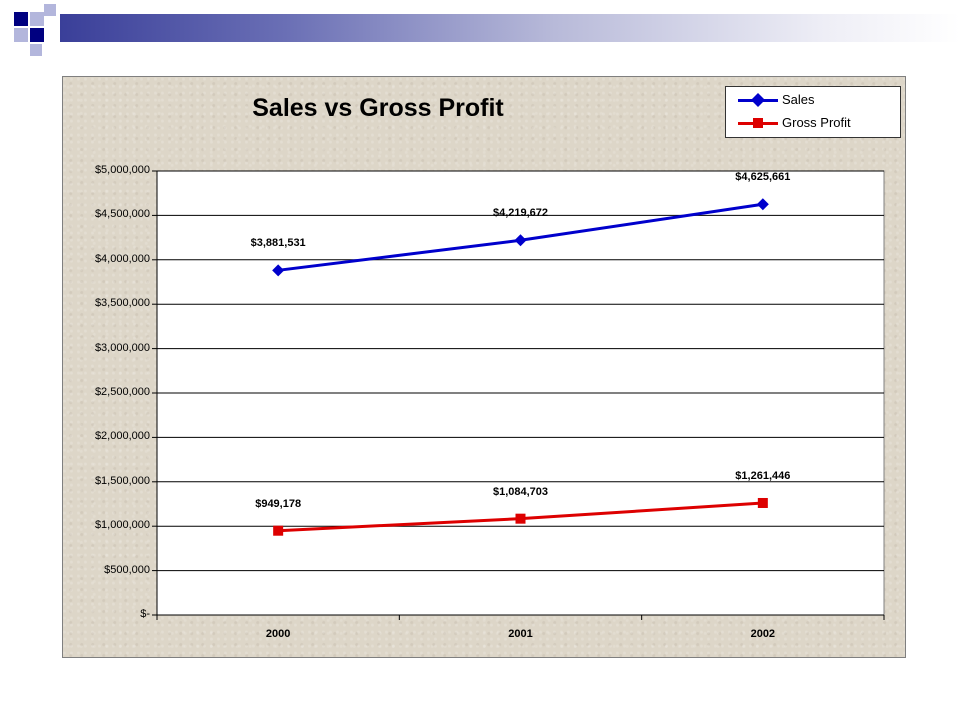 This screenshot has width=960, height=720. What do you see at coordinates (278, 634) in the screenshot?
I see `x-tick-label: 2000` at bounding box center [278, 634].